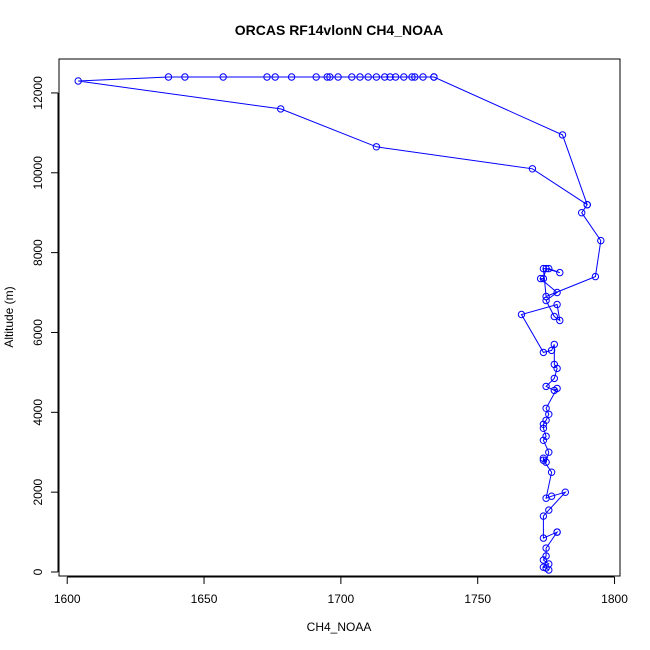 The width and height of the screenshot is (650, 650). I want to click on y-tick-label: 8000, so click(38, 252).